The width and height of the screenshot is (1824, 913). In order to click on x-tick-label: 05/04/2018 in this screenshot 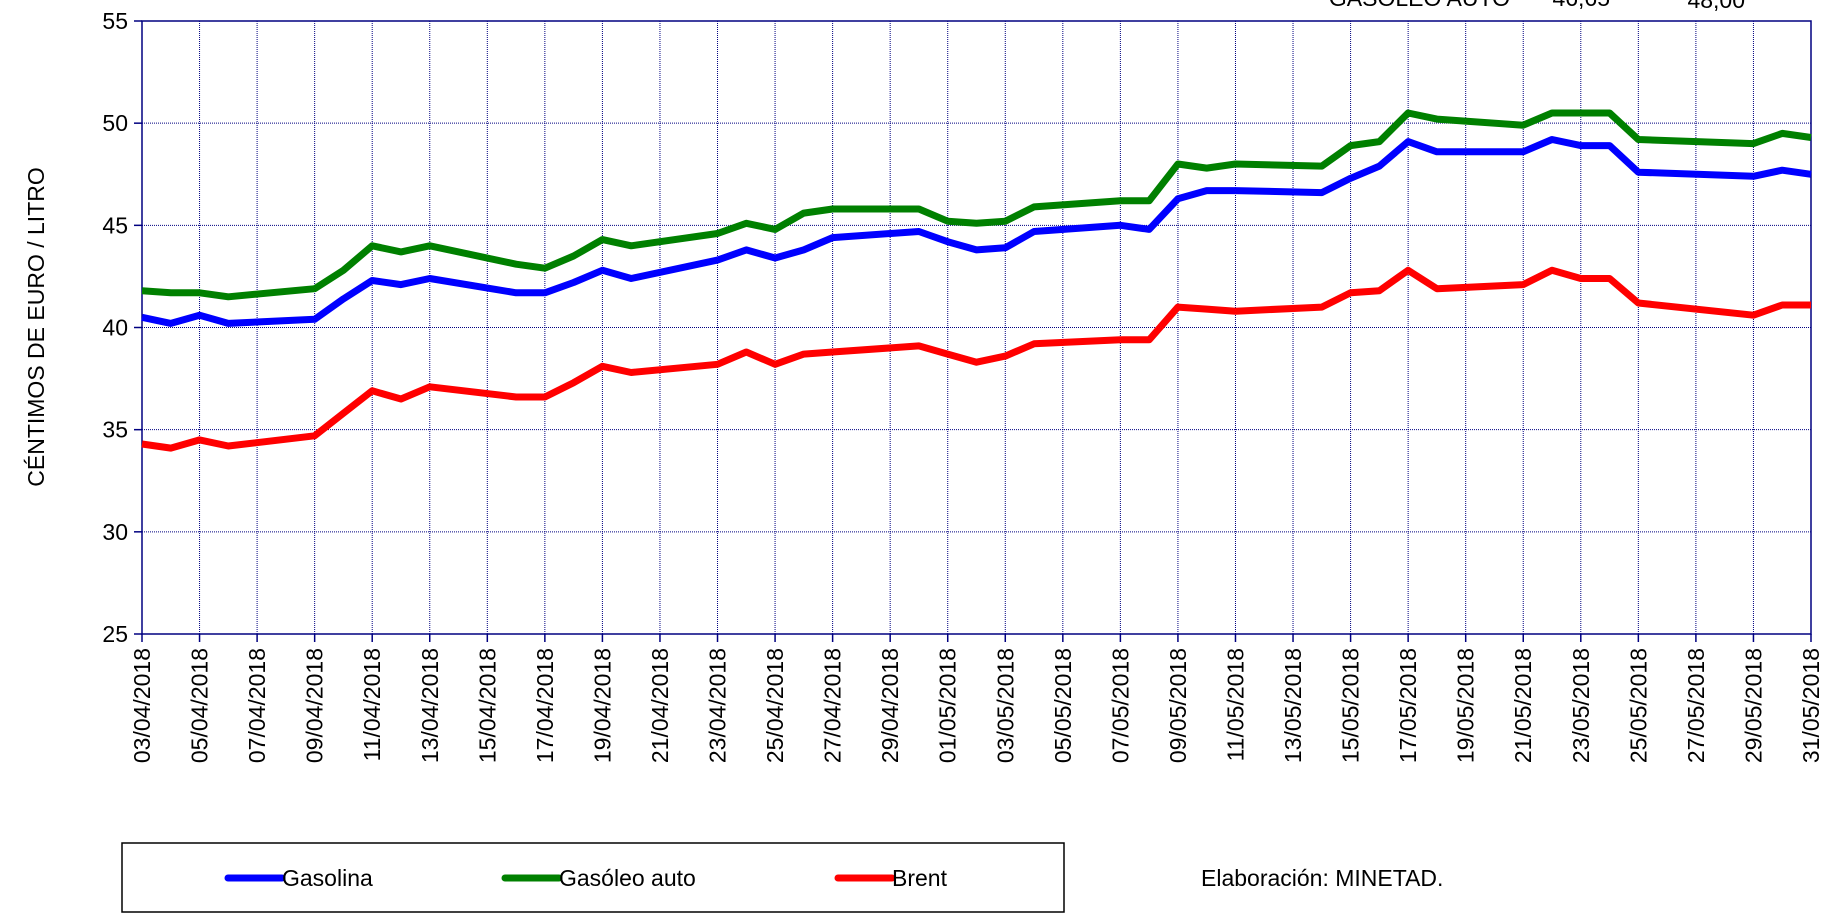, I will do `click(200, 705)`.